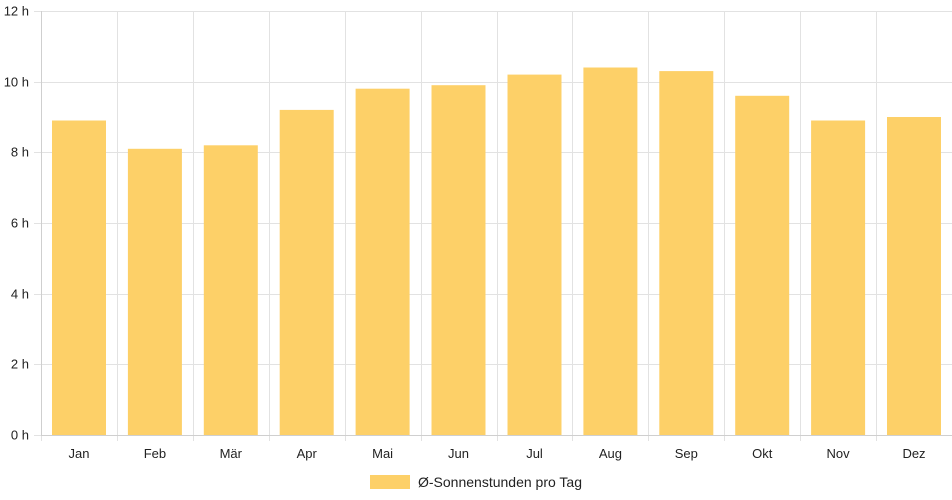  What do you see at coordinates (79, 453) in the screenshot?
I see `x-tick-label: Jan` at bounding box center [79, 453].